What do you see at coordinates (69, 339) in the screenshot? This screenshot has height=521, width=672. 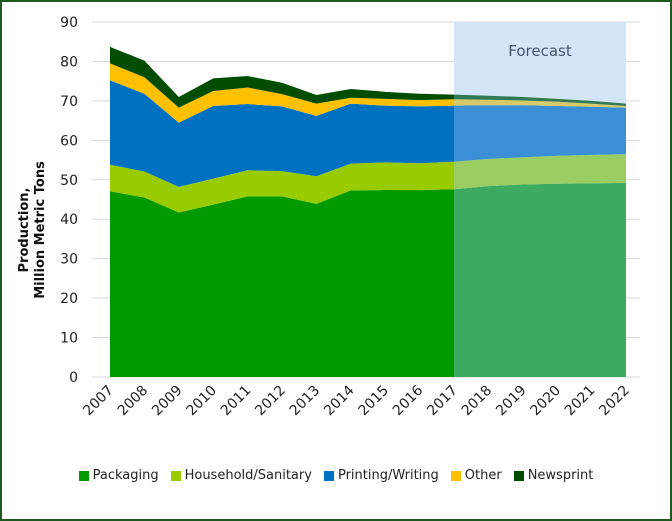 I see `y-tick-label: 10` at bounding box center [69, 339].